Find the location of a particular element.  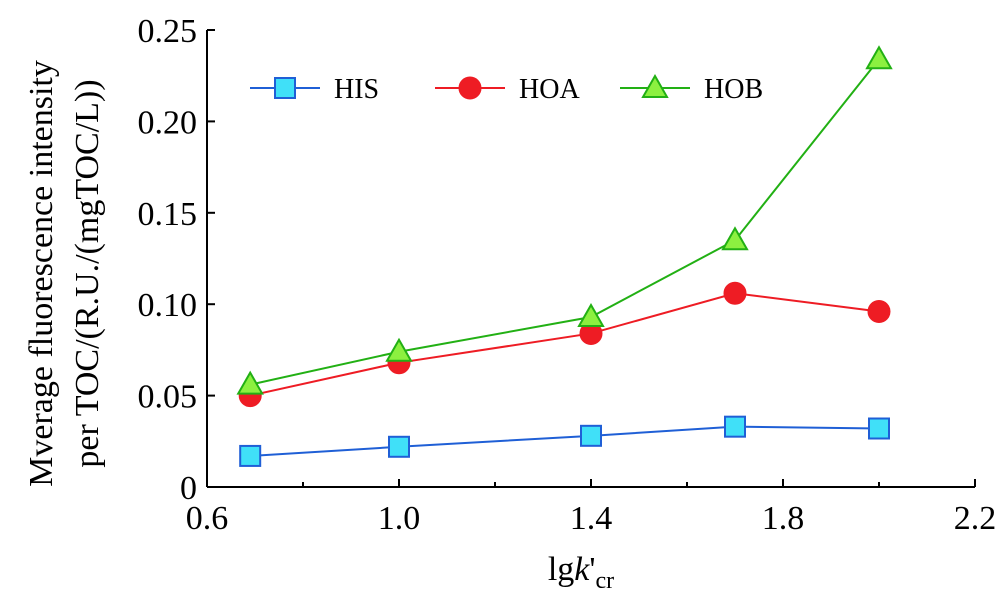

series-his is located at coordinates (564, 441).